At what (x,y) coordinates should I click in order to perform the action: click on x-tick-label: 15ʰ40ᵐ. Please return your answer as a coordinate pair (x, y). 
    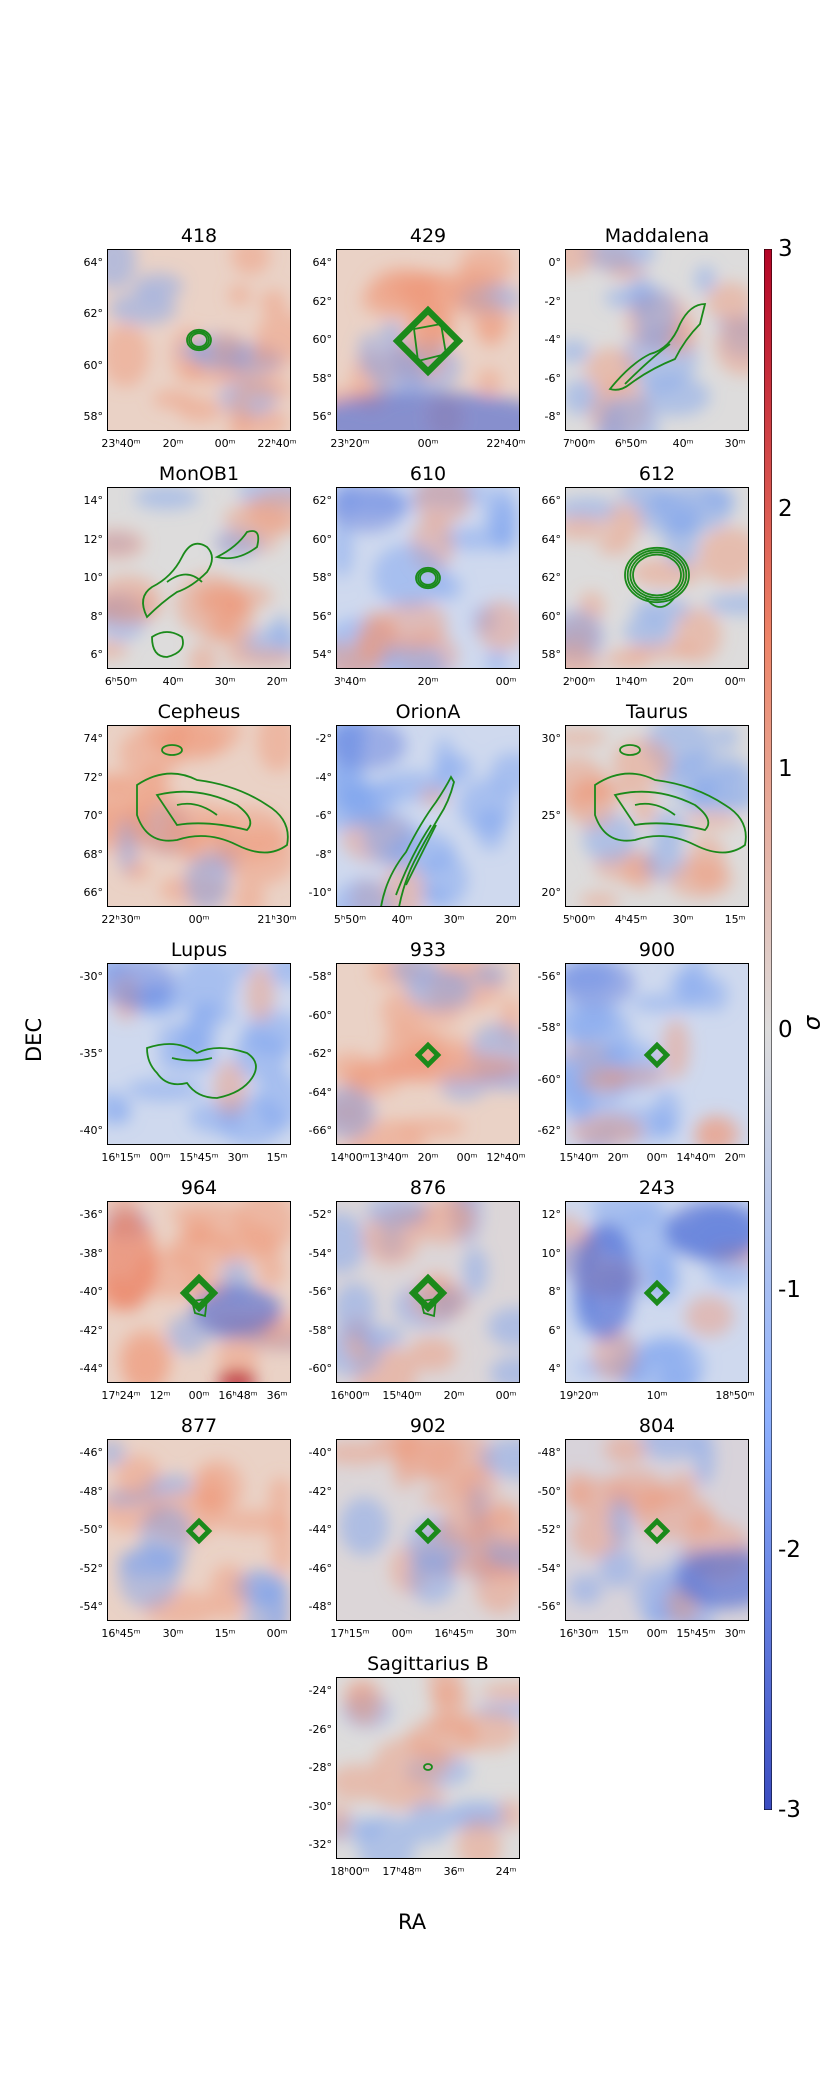
    Looking at the image, I should click on (402, 1395).